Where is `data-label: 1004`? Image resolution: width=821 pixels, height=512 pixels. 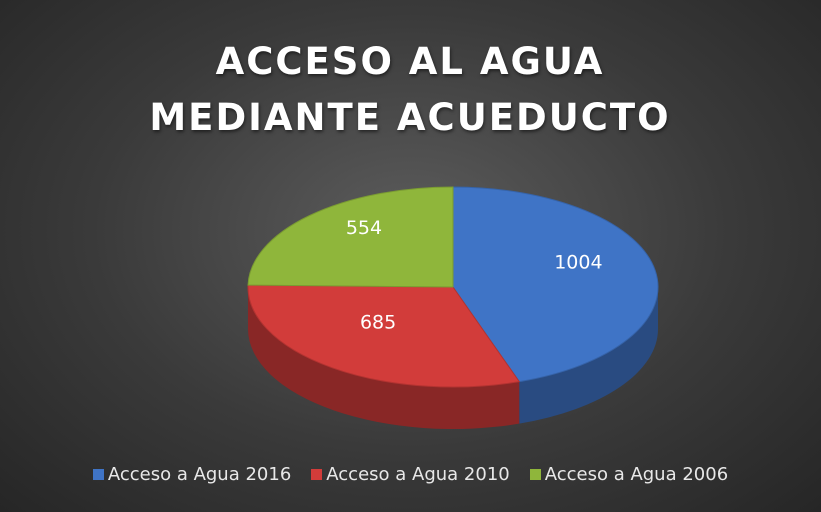
data-label: 1004 is located at coordinates (578, 262).